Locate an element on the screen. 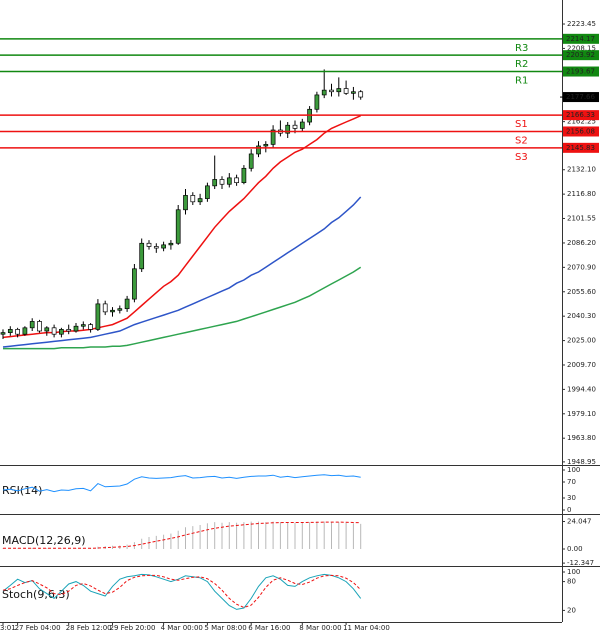 The width and height of the screenshot is (600, 634). x-tick-label: 5 Mar 08:00 is located at coordinates (225, 628).